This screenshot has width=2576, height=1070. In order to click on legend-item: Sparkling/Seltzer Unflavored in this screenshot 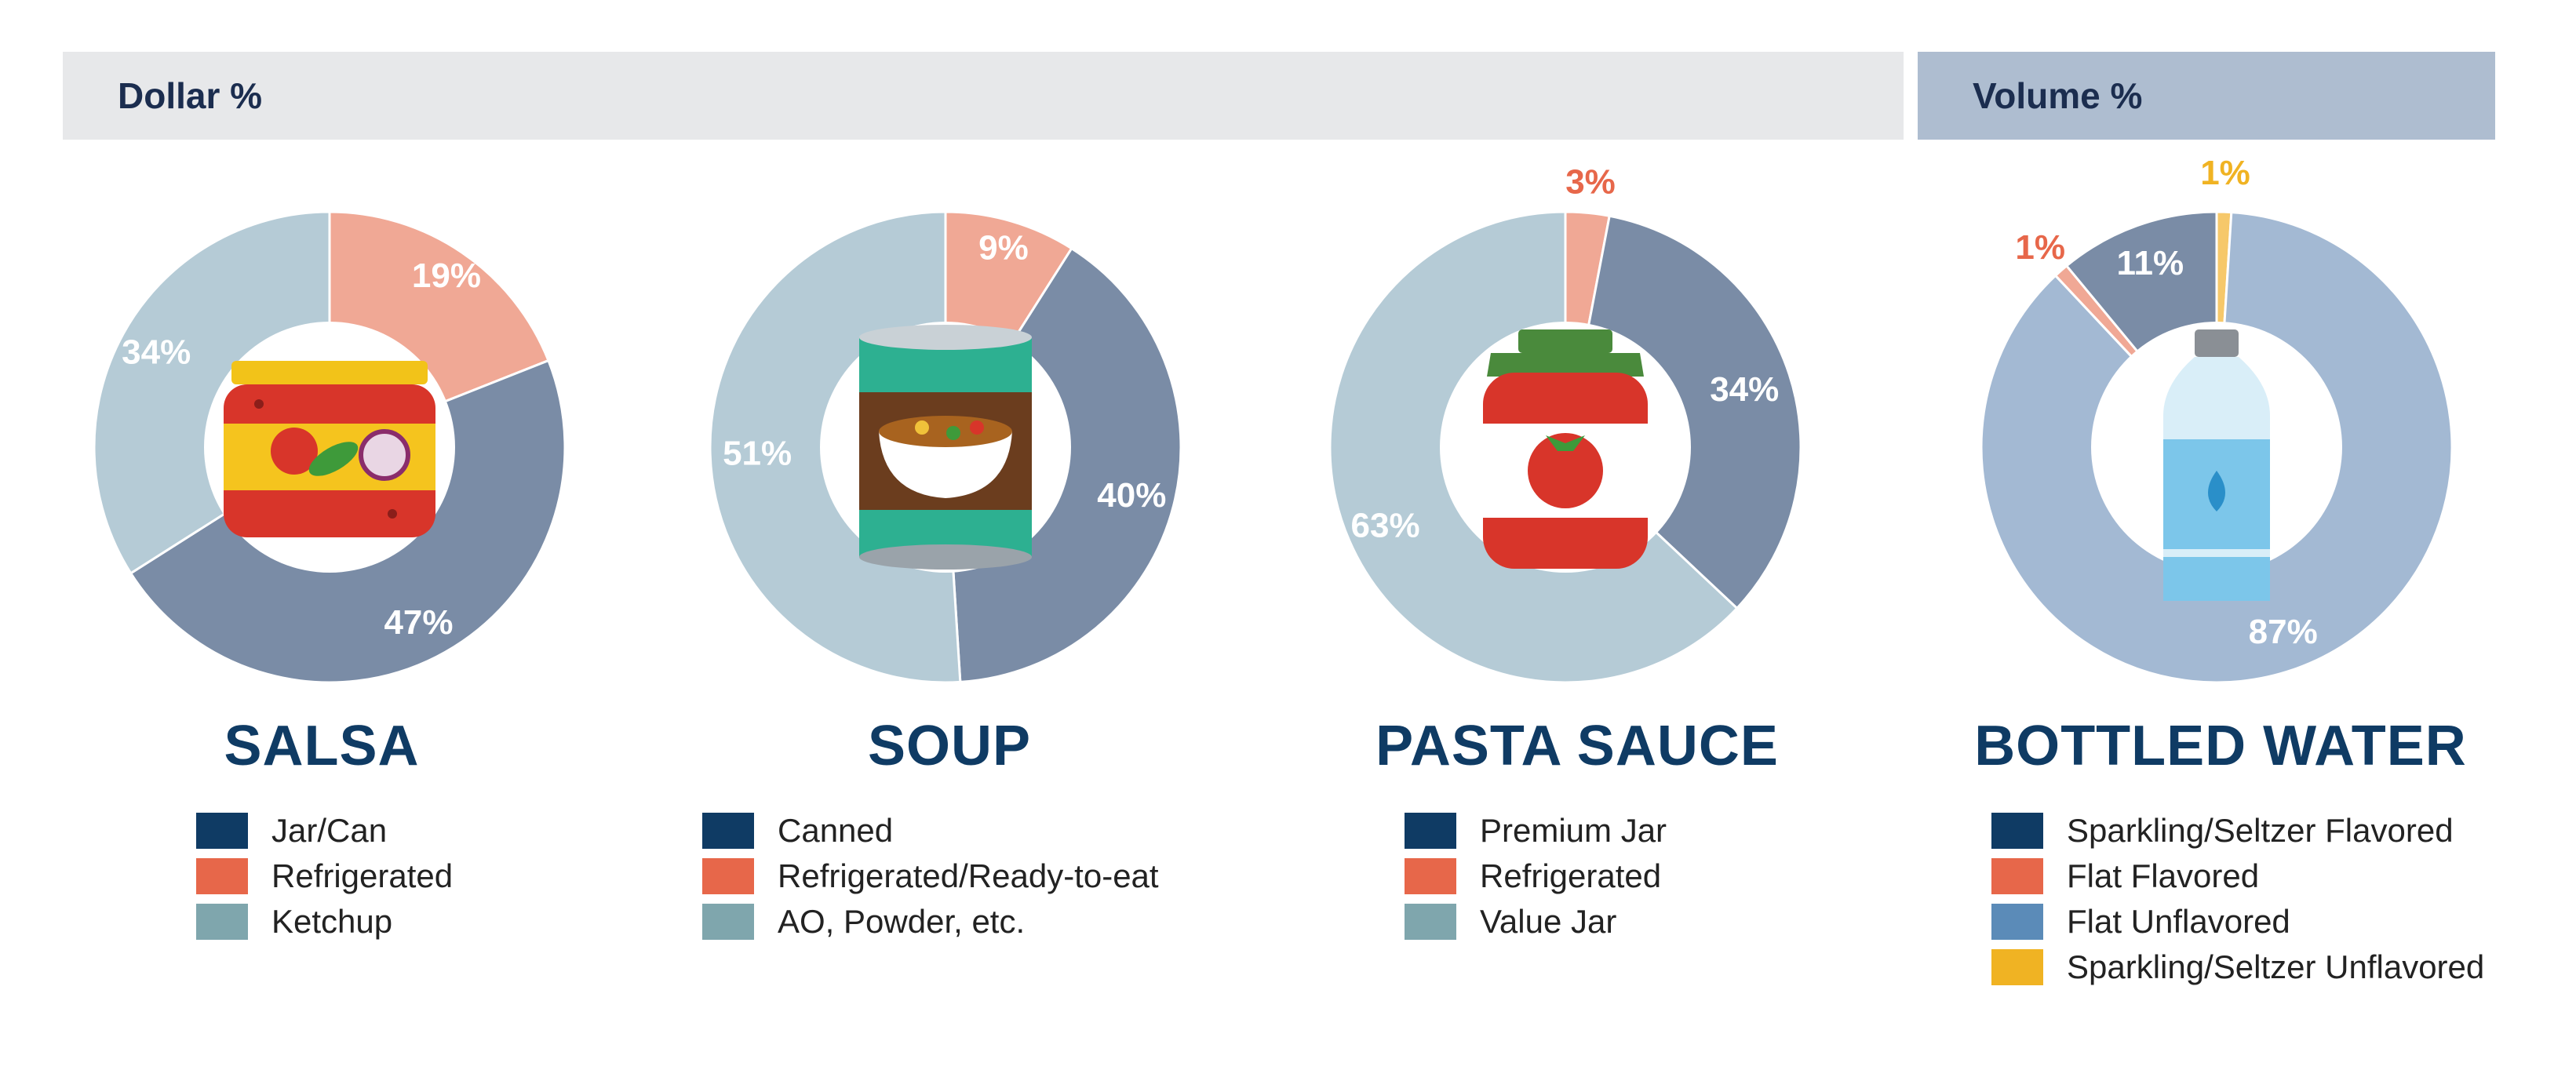, I will do `click(2237, 967)`.